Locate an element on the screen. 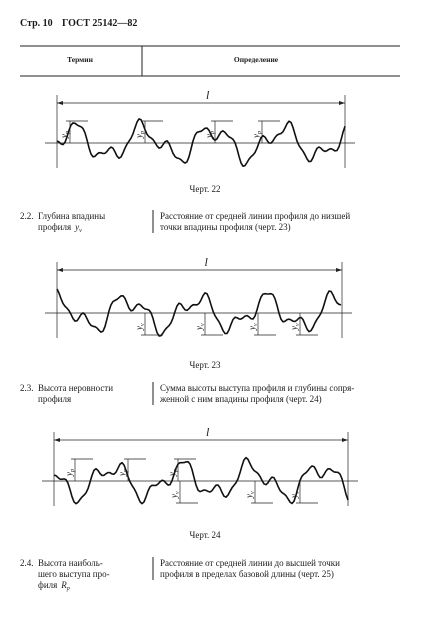 This screenshot has height=623, width=422. term-line: Высота наиболь- is located at coordinates (70, 563).